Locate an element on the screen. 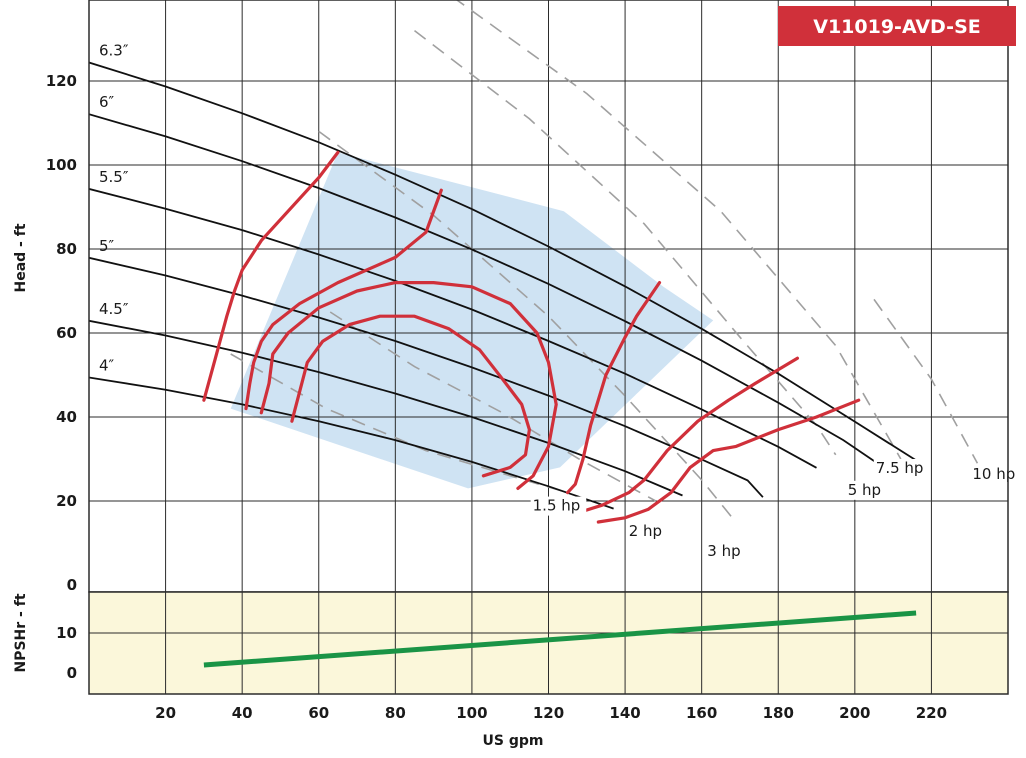 This screenshot has height=758, width=1026. model-badge-text: V11019-AVD-SE is located at coordinates (896, 27).